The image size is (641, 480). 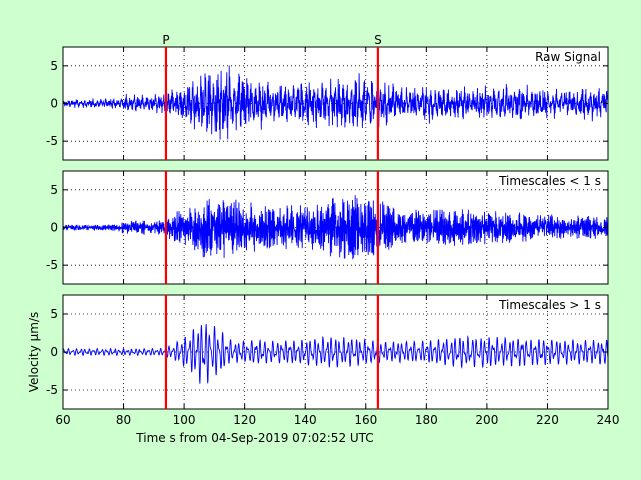 I want to click on x-axis: 60 80 100 120 140 160 180 200 220 240, so click(x=337, y=420).